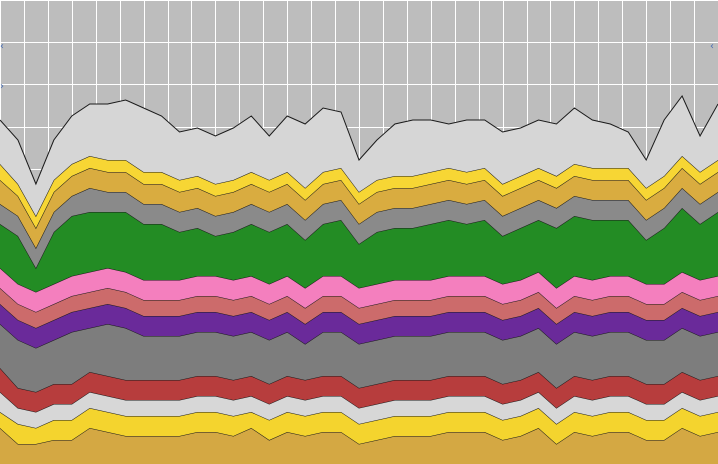 The width and height of the screenshot is (718, 464). Describe the element at coordinates (712, 46) in the screenshot. I see `right-edge-arrow-icon: ‹` at that location.